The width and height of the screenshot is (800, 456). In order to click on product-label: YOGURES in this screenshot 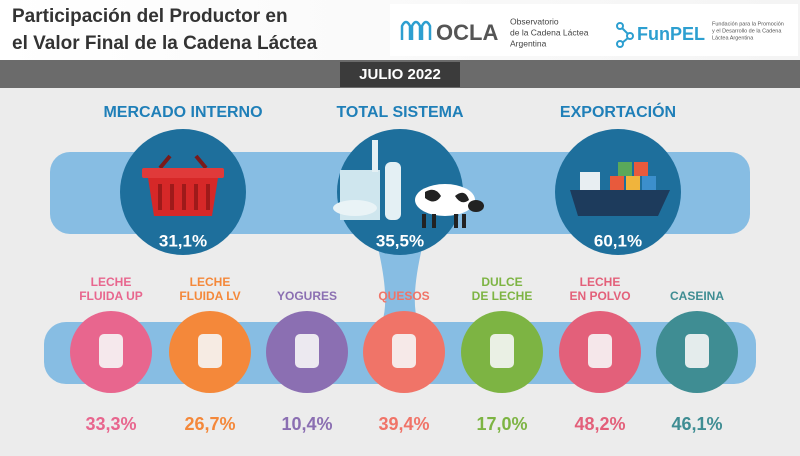, I will do `click(307, 296)`.